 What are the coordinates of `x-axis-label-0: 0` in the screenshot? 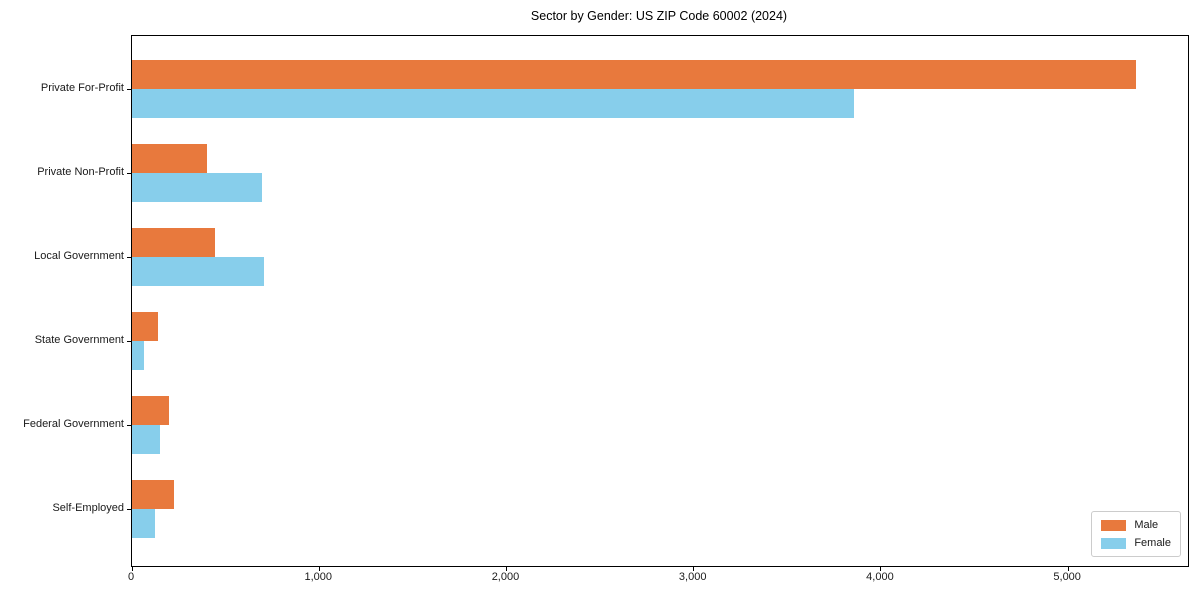 It's located at (131, 577).